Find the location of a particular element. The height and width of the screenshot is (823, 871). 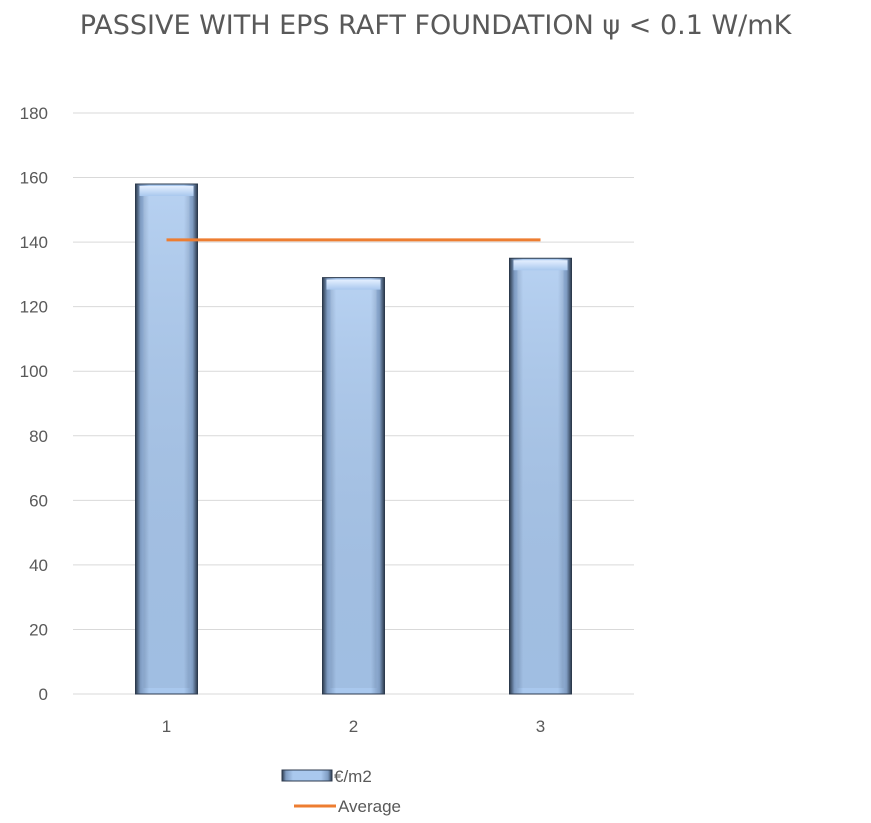

y-tick-label: 160 is located at coordinates (34, 178).